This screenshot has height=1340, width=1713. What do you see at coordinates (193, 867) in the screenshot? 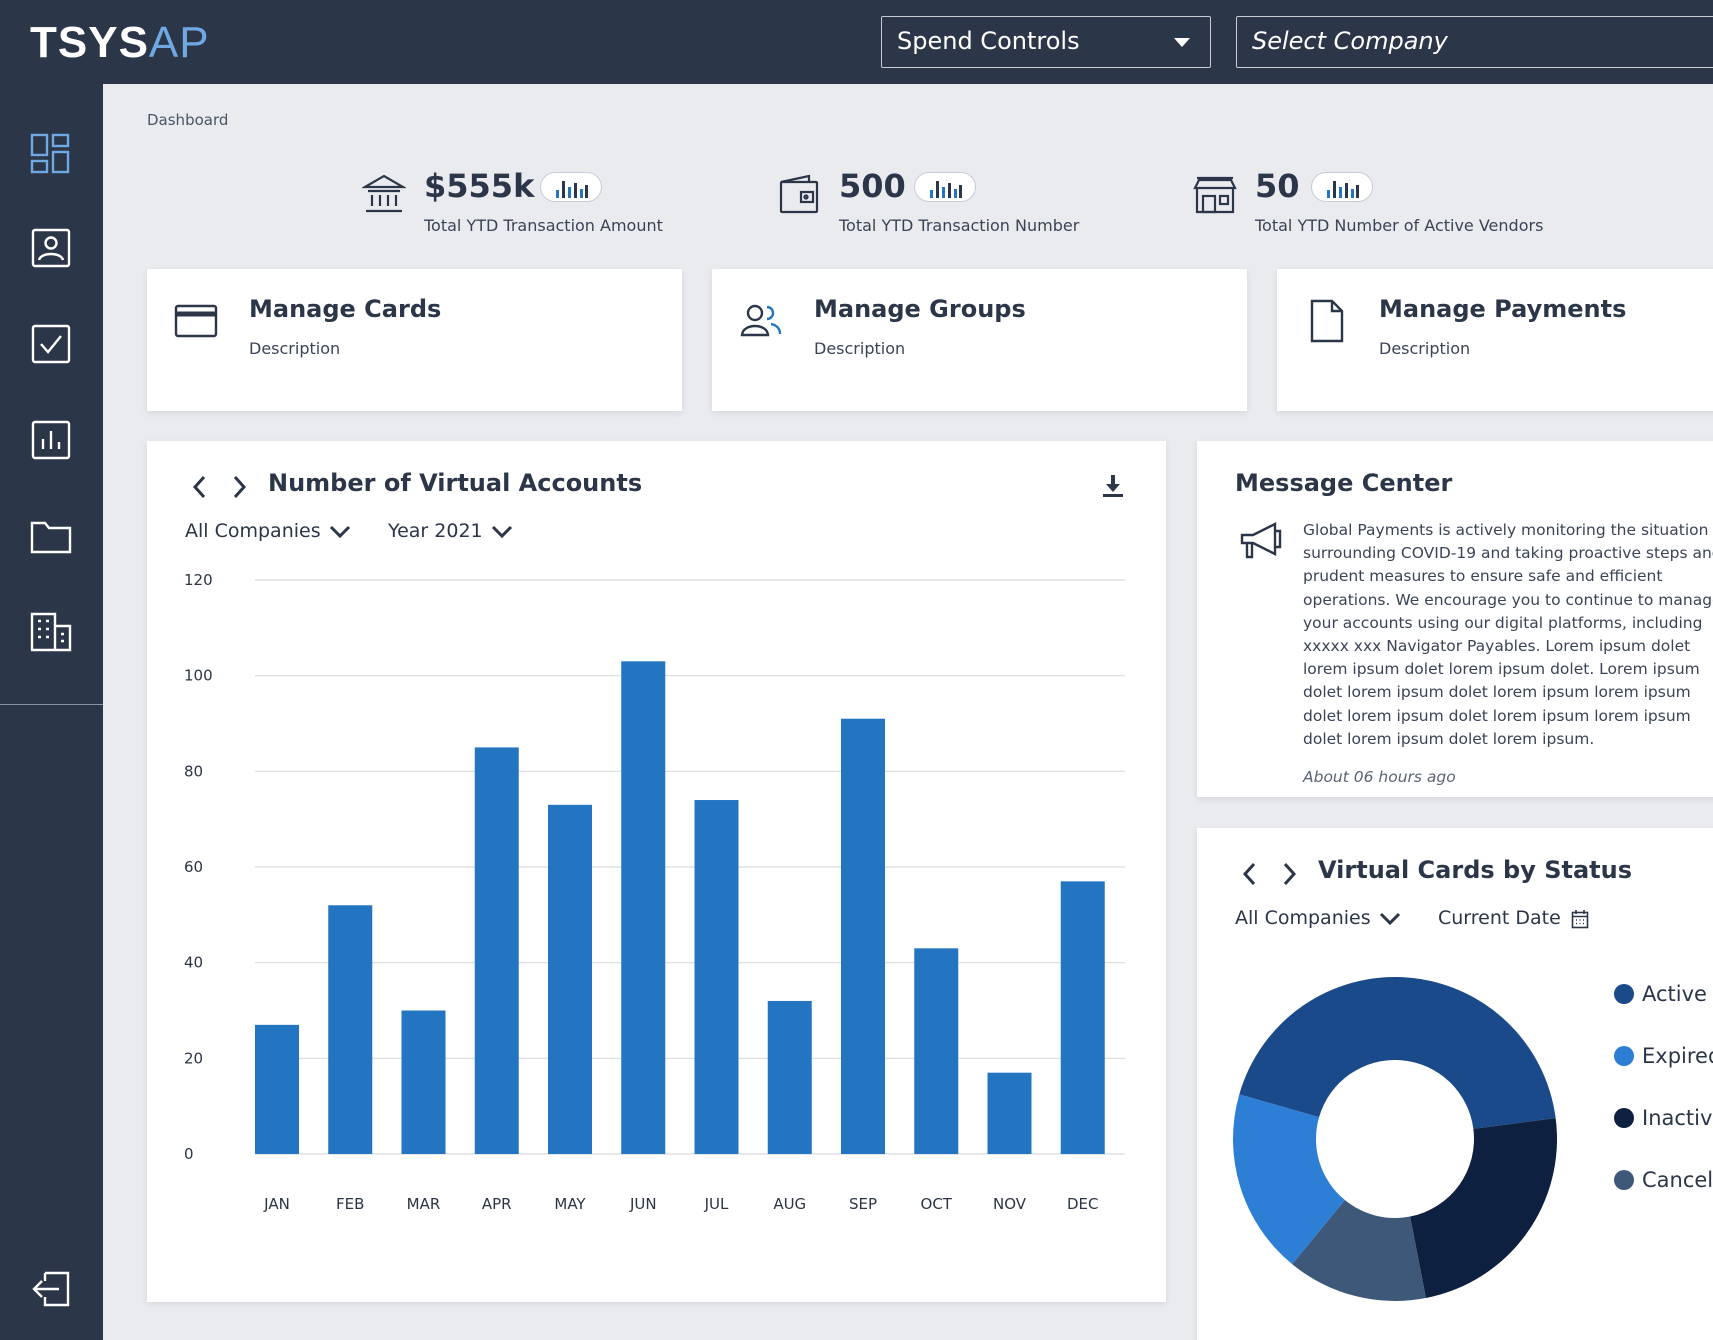
I see `y-tick-label: 60` at bounding box center [193, 867].